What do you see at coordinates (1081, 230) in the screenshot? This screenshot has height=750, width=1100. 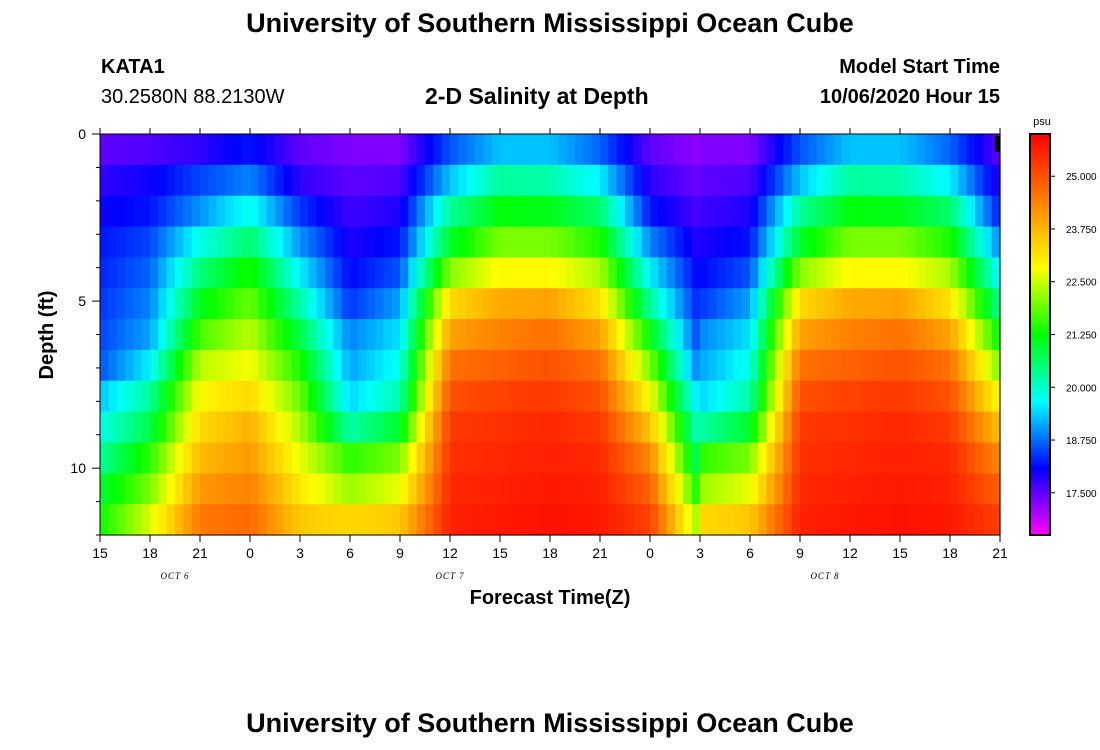 I see `colorbar-tick-label: 23.750` at bounding box center [1081, 230].